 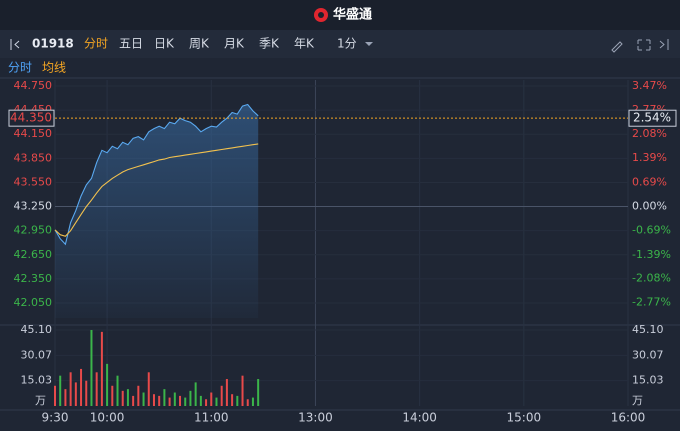 What do you see at coordinates (352, 15) in the screenshot?
I see `logo-text: 华盛通` at bounding box center [352, 15].